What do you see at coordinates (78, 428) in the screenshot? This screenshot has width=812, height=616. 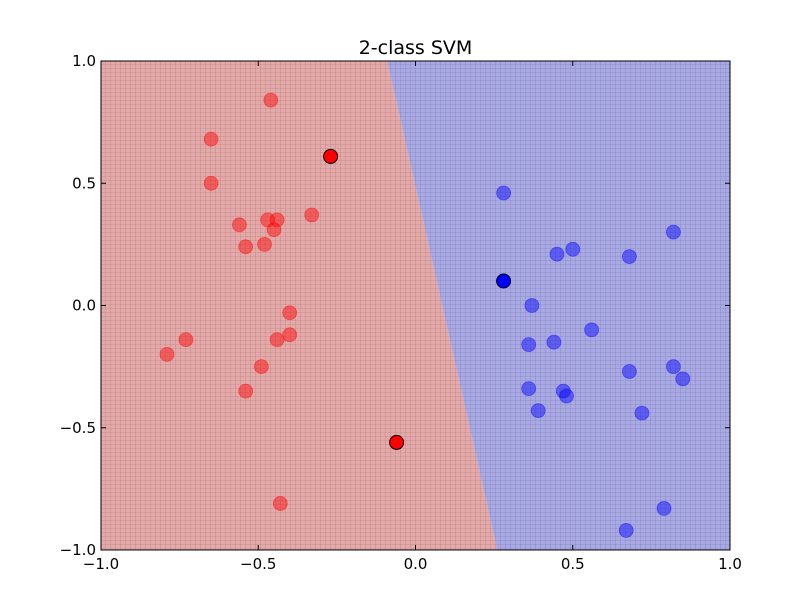 I see `y-tick-label: −0.5` at bounding box center [78, 428].